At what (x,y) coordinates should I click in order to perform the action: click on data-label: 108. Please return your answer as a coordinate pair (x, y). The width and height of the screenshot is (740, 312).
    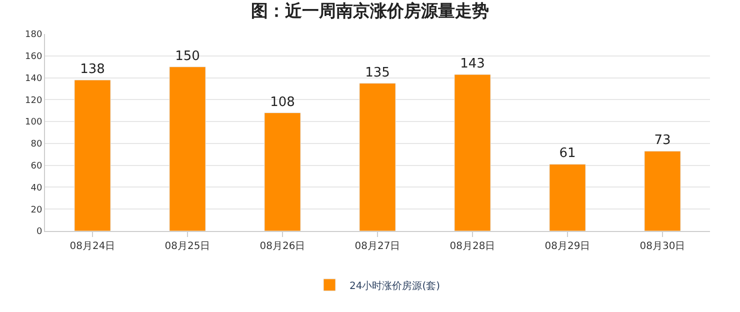
    Looking at the image, I should click on (282, 102).